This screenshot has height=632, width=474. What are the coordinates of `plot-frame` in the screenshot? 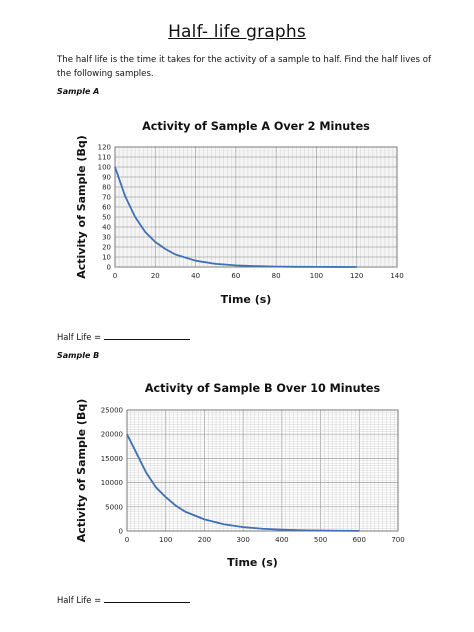 It's located at (262, 470).